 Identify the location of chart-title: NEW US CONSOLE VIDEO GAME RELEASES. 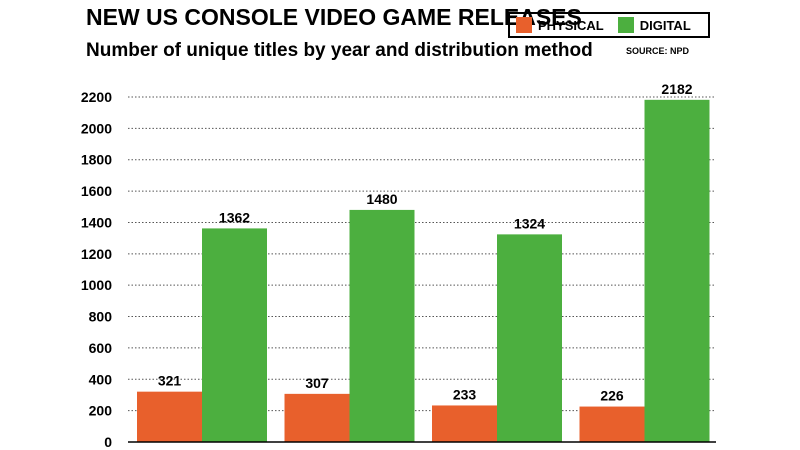
(334, 17).